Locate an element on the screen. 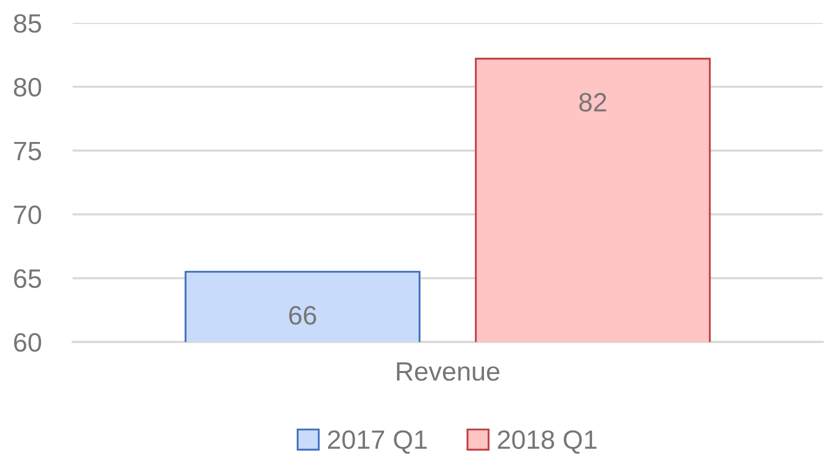  y-tick-label: 85 is located at coordinates (28, 23).